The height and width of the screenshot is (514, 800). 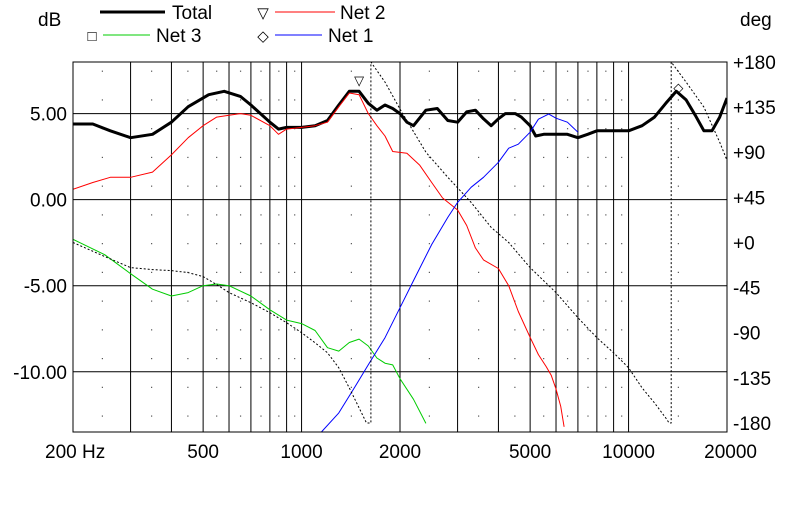 I want to click on legend-label-total: Total, so click(x=192, y=13).